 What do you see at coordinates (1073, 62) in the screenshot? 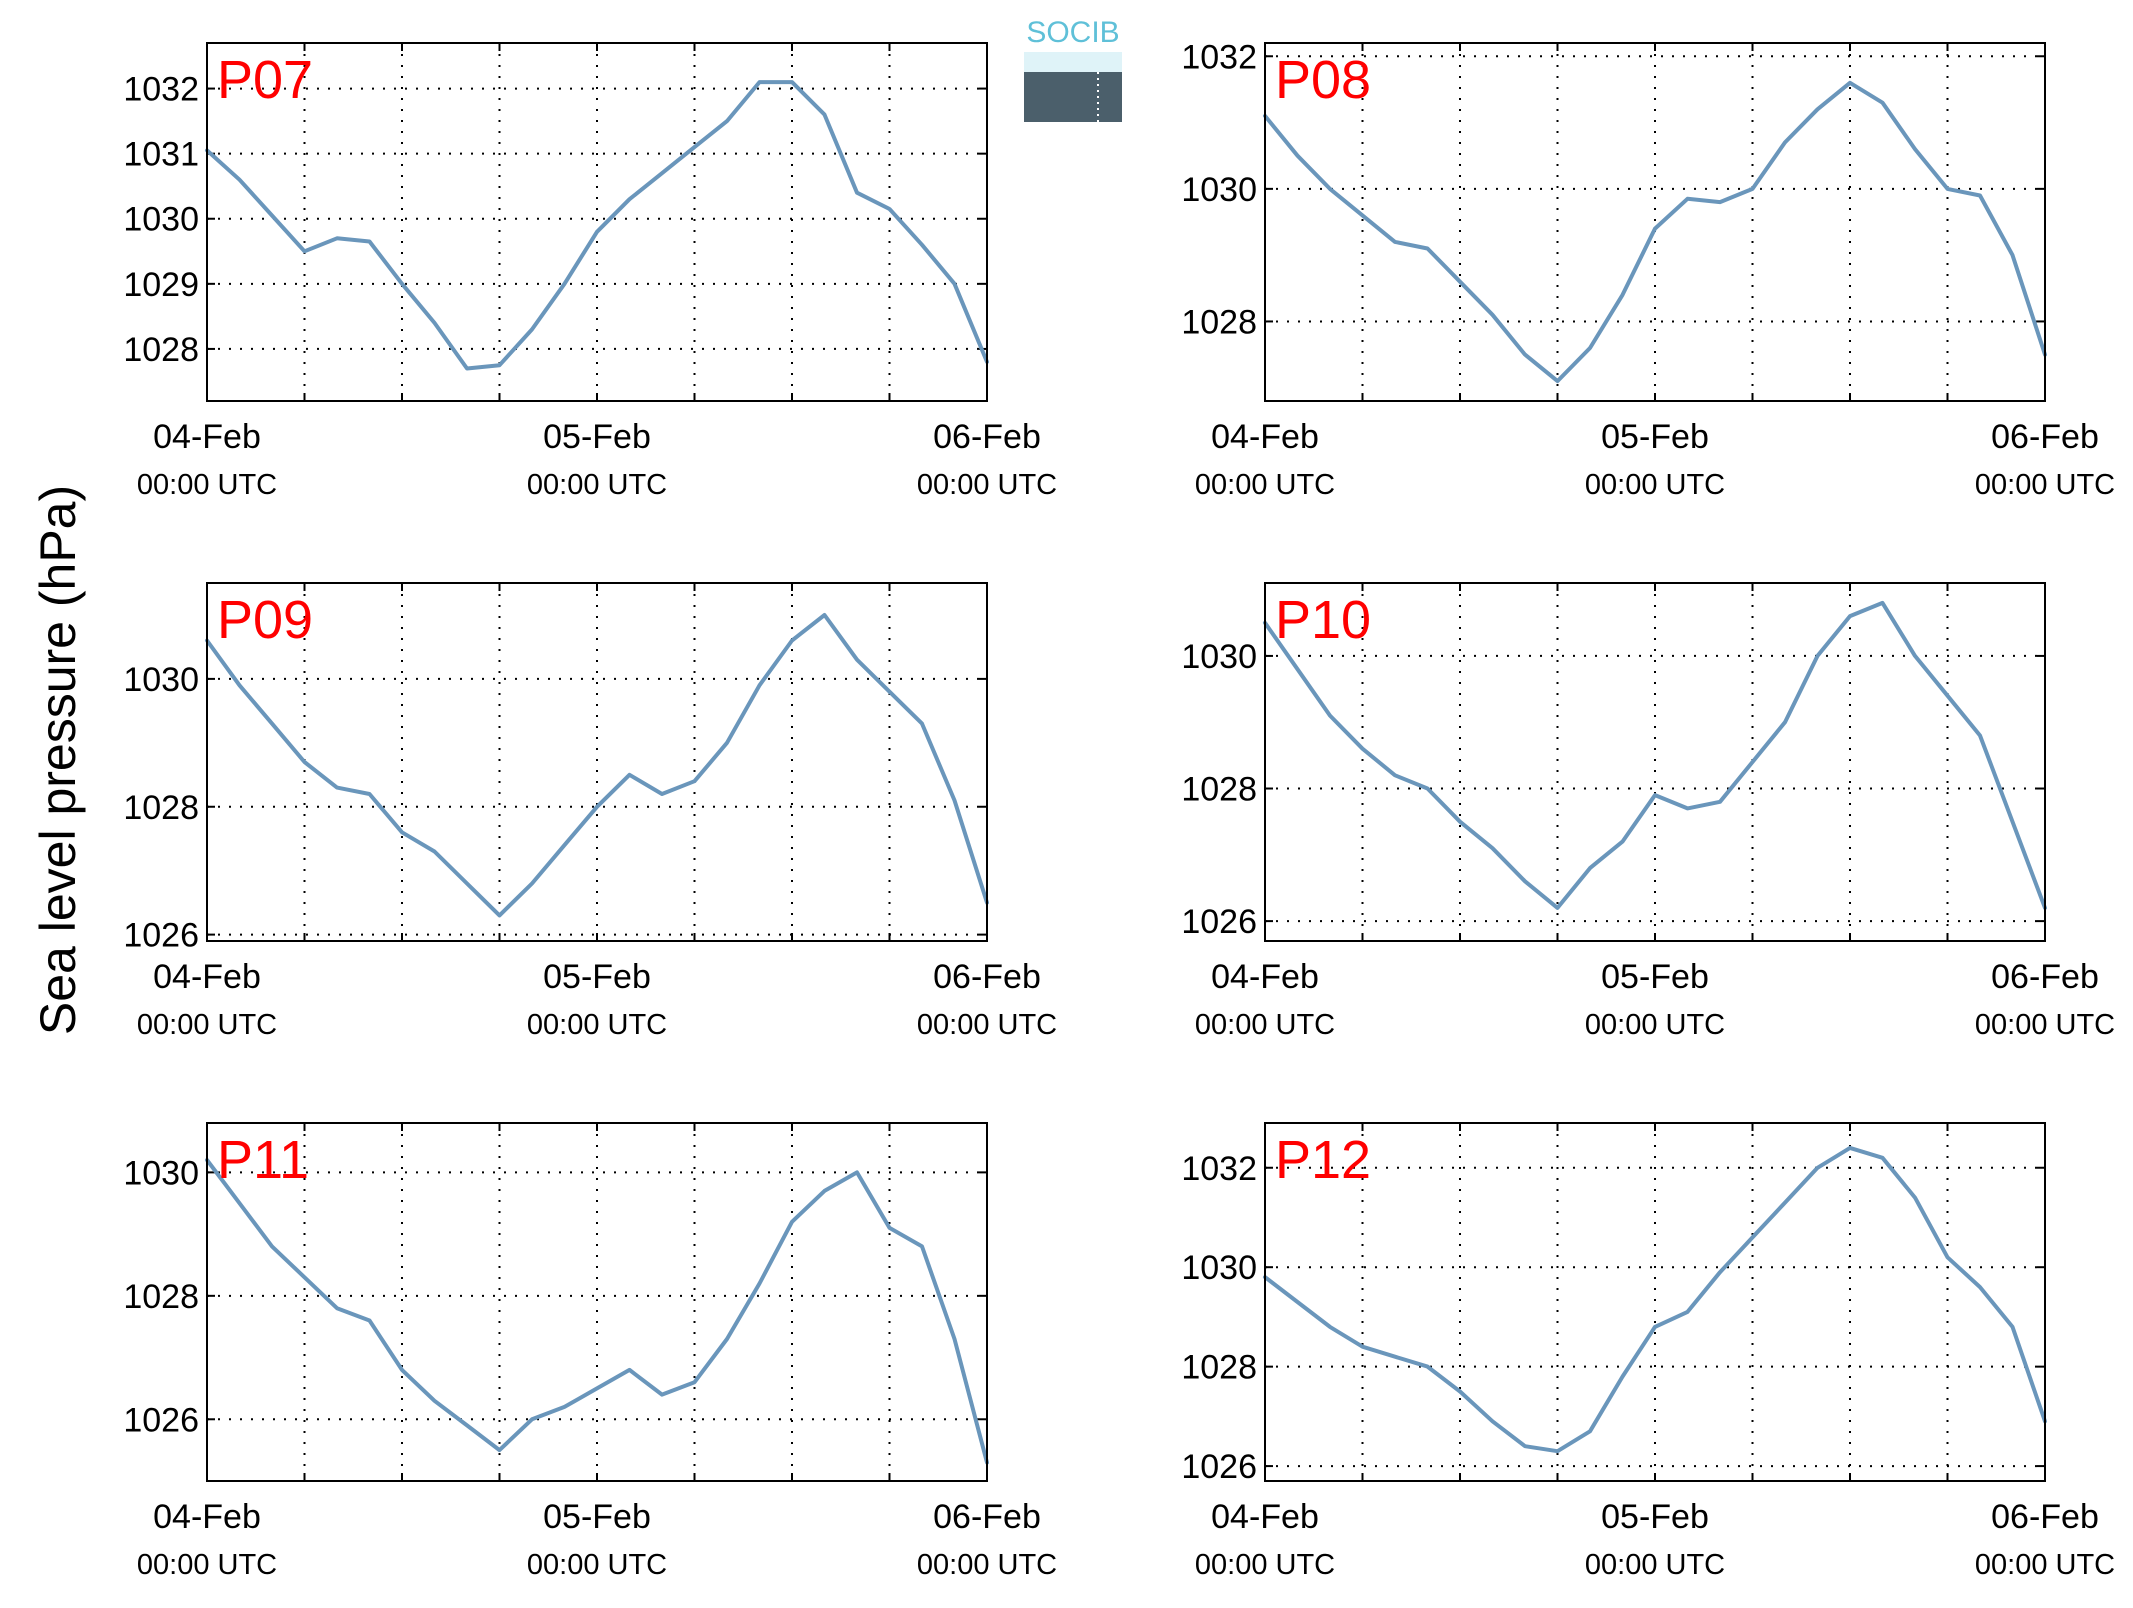
I see `logo-band` at bounding box center [1073, 62].